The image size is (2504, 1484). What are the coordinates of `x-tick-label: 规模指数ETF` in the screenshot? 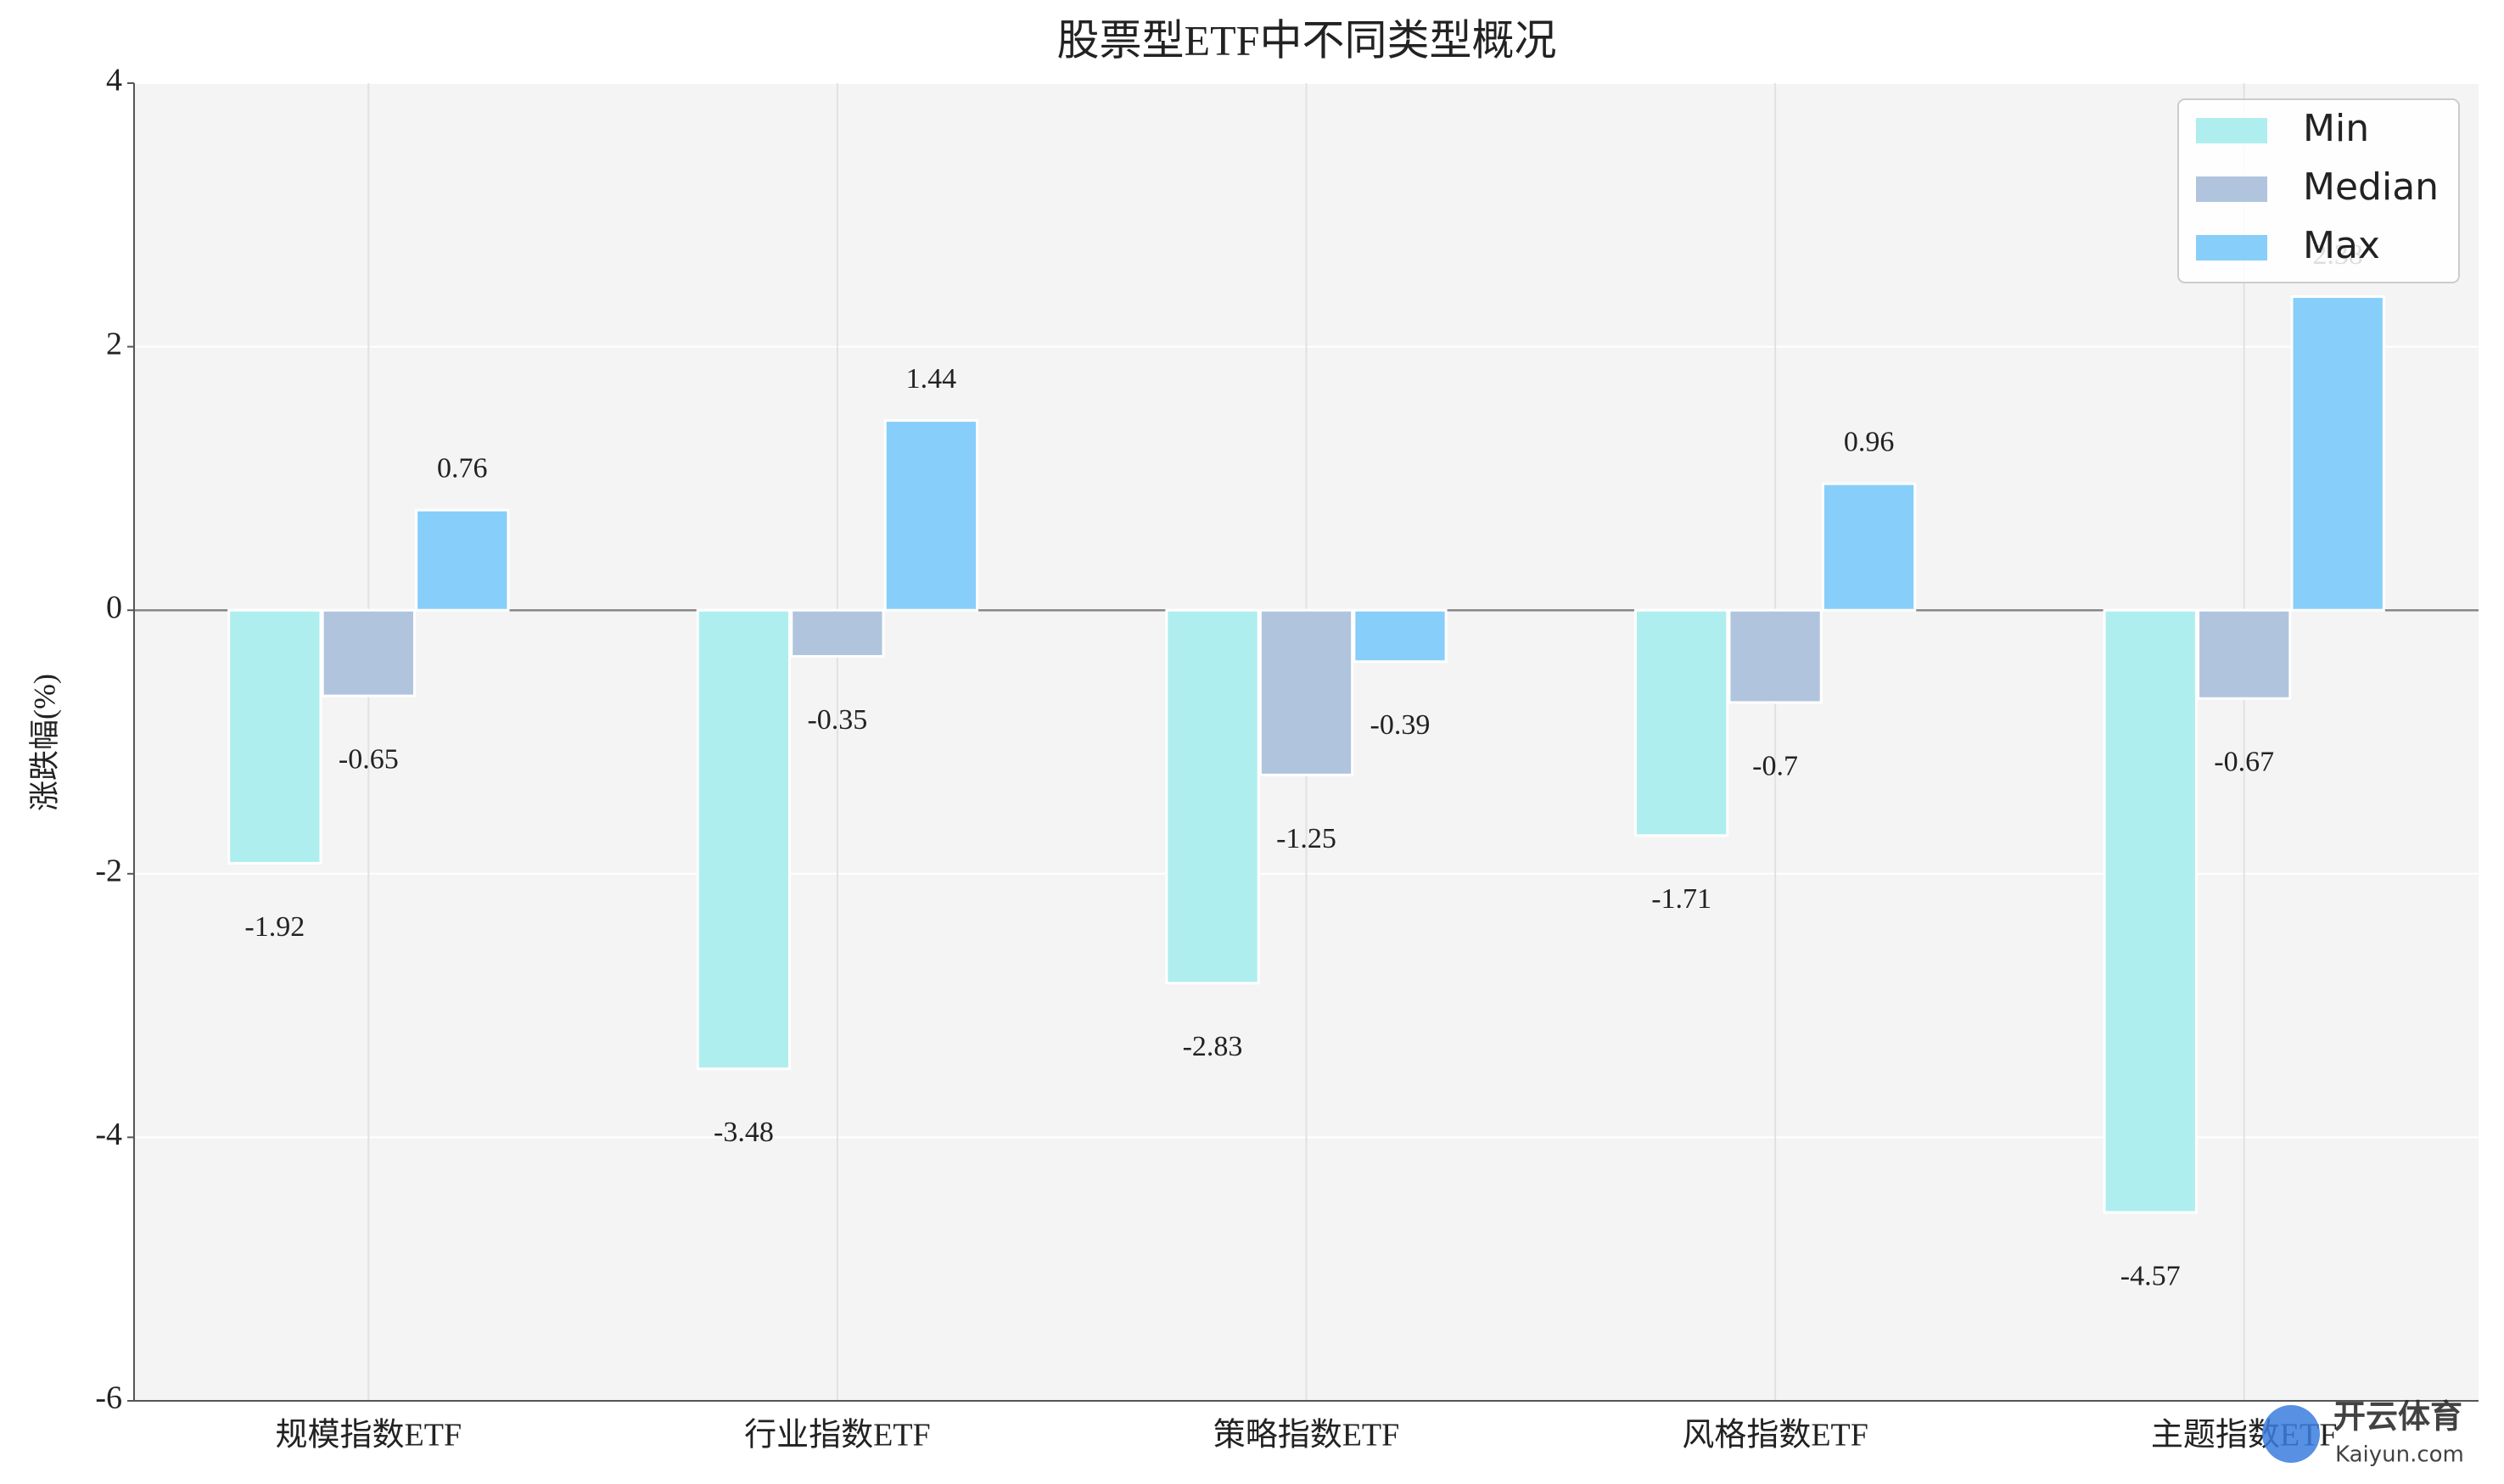 It's located at (369, 1435).